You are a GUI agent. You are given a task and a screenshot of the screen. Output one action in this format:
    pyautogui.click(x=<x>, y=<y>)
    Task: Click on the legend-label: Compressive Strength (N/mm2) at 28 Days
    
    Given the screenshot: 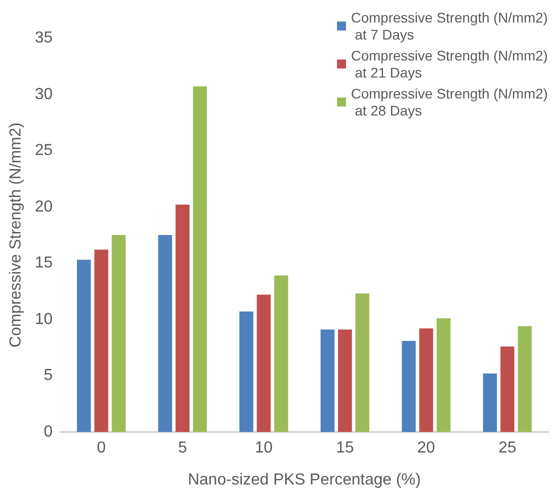 What is the action you would take?
    pyautogui.click(x=449, y=102)
    